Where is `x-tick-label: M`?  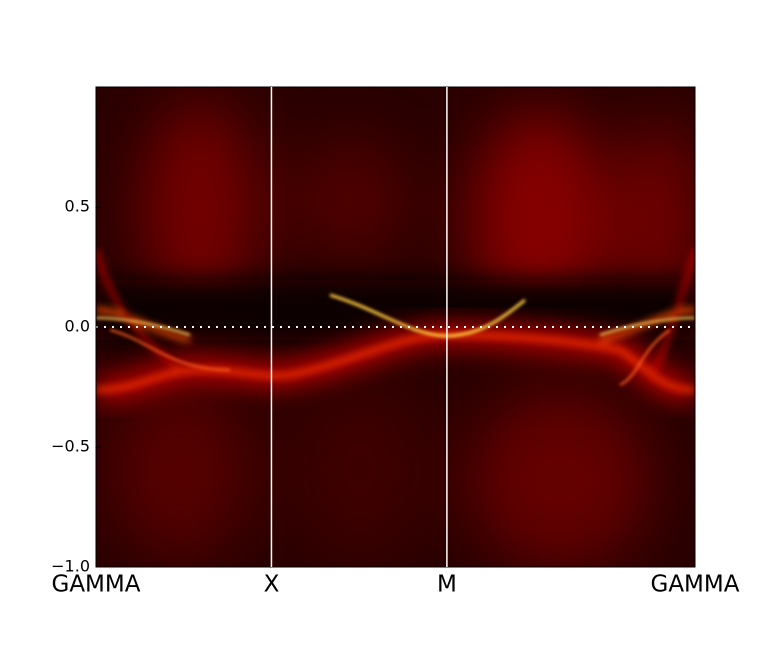
x-tick-label: M is located at coordinates (447, 585).